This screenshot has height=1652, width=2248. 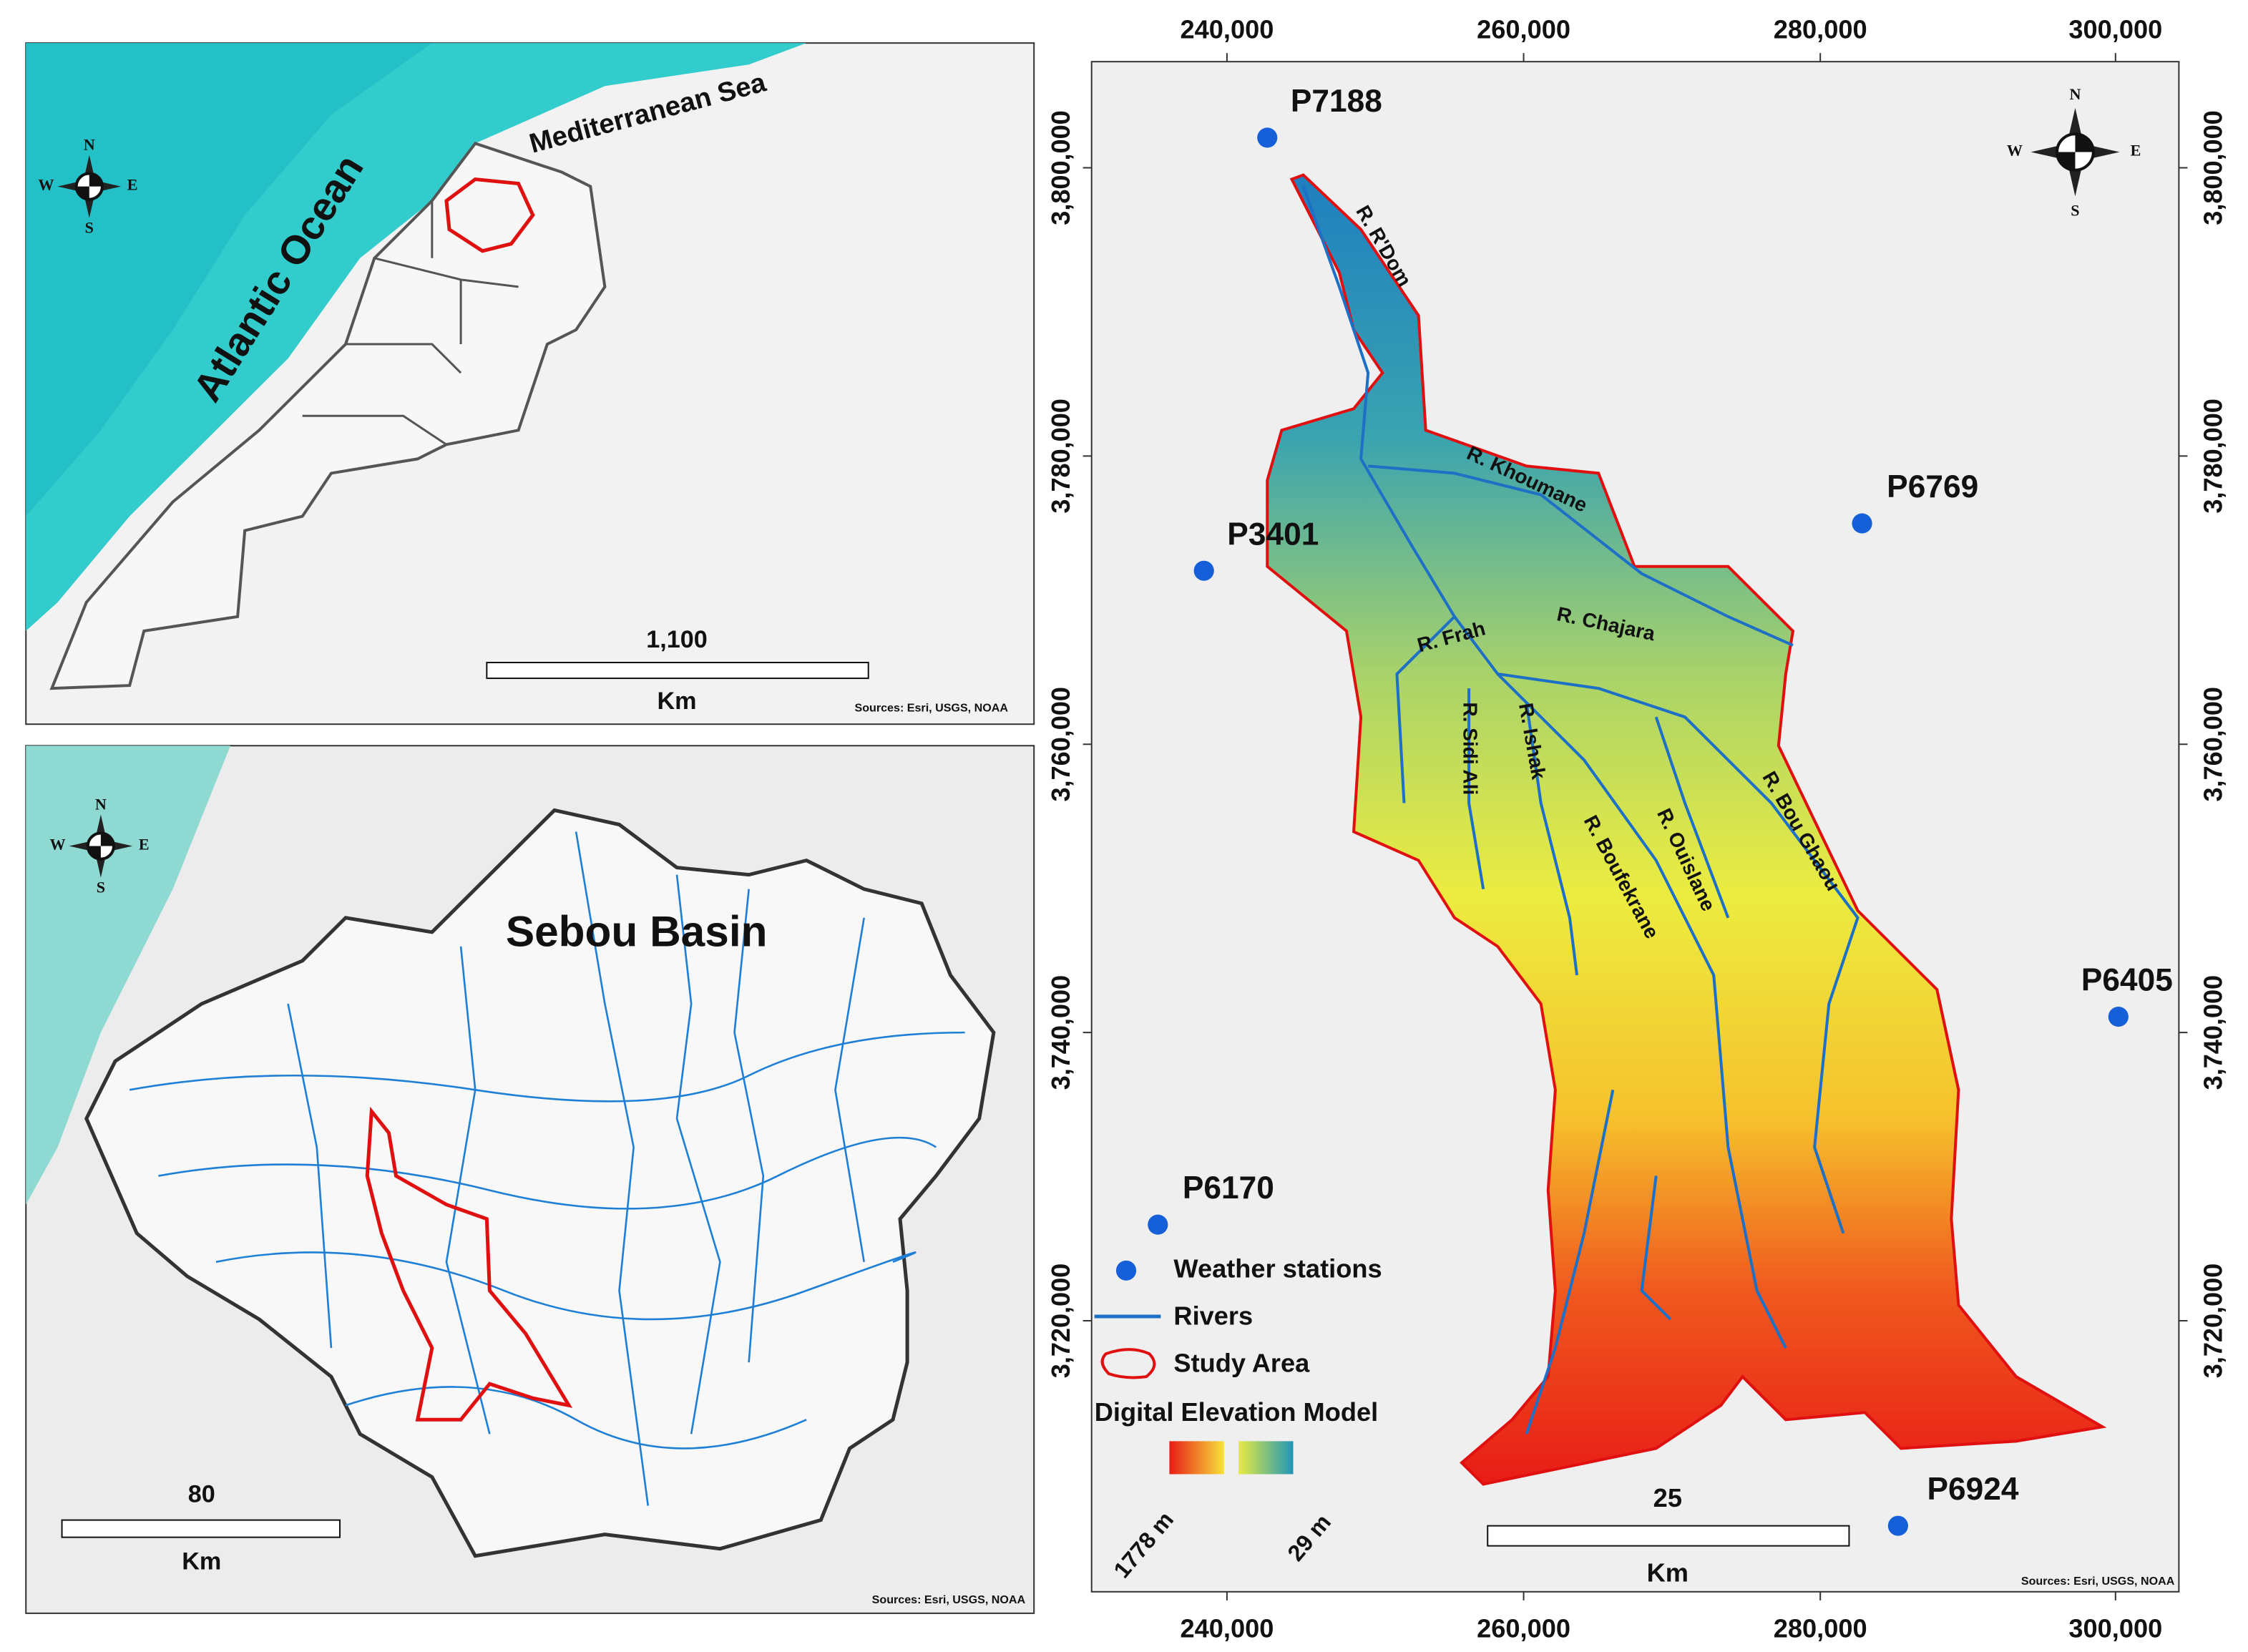 What do you see at coordinates (1266, 1458) in the screenshot?
I see `legend-dem-ramp-low` at bounding box center [1266, 1458].